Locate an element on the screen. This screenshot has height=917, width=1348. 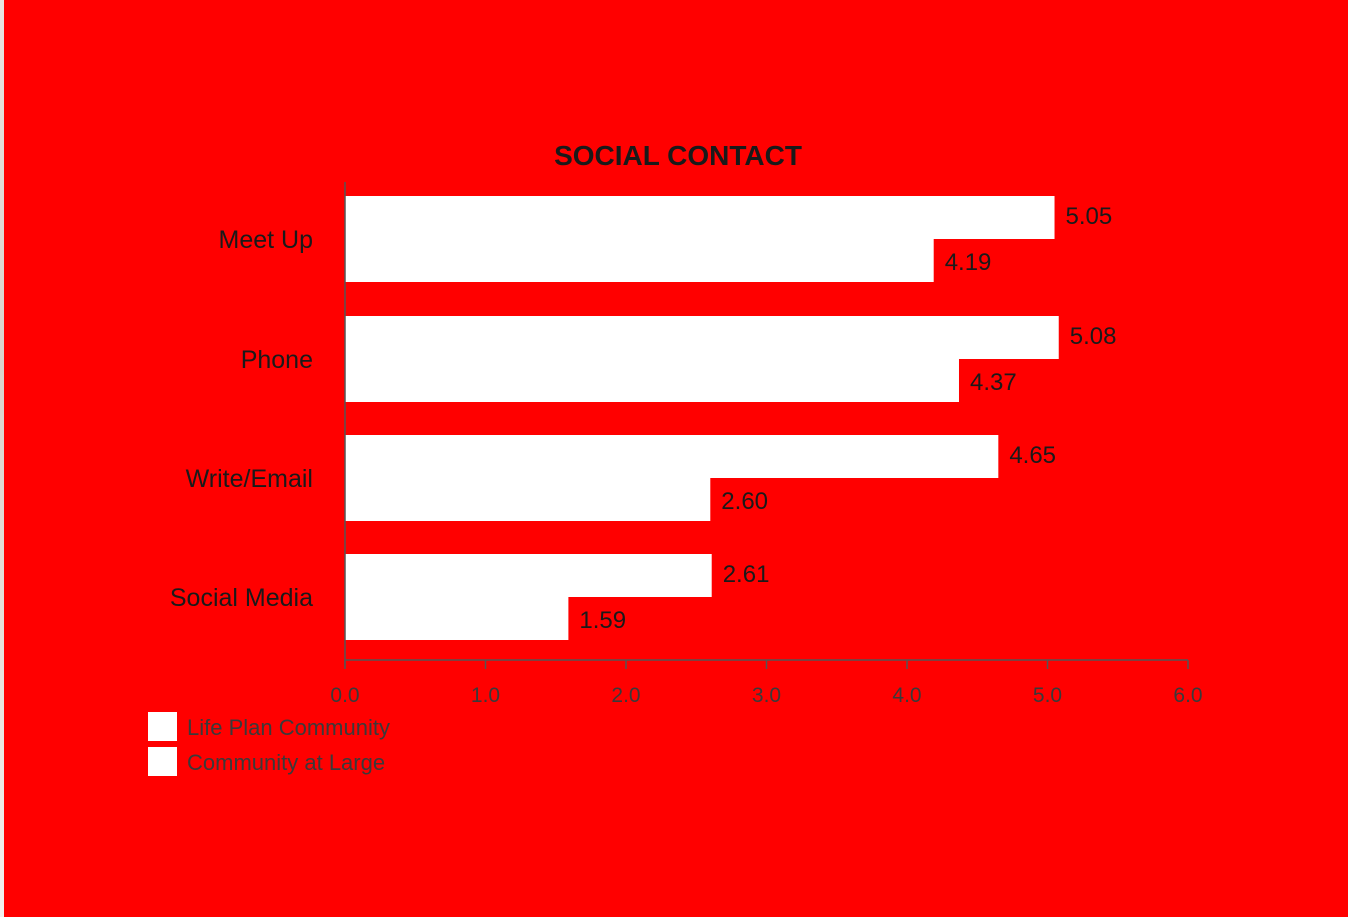
x-tick-label: 0.0 is located at coordinates (344, 695).